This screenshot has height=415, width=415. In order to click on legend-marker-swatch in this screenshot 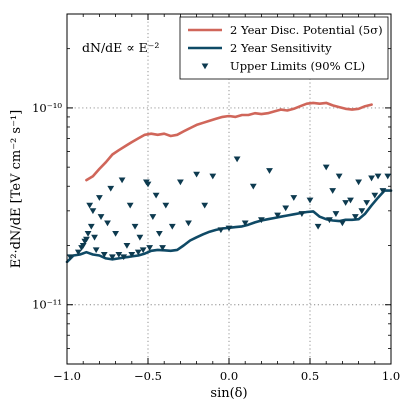, I will do `click(205, 66)`.